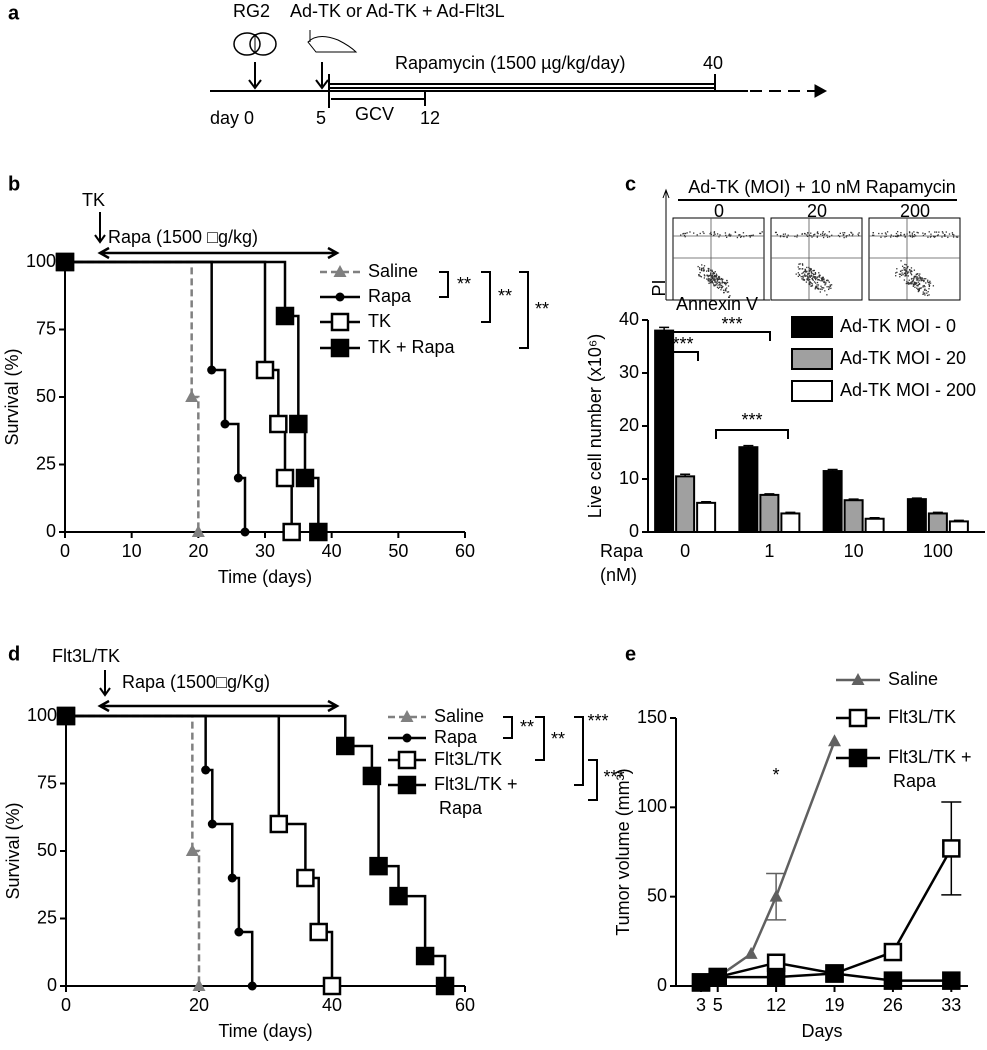  What do you see at coordinates (769, 551) in the screenshot?
I see `x-tick-label: 1` at bounding box center [769, 551].